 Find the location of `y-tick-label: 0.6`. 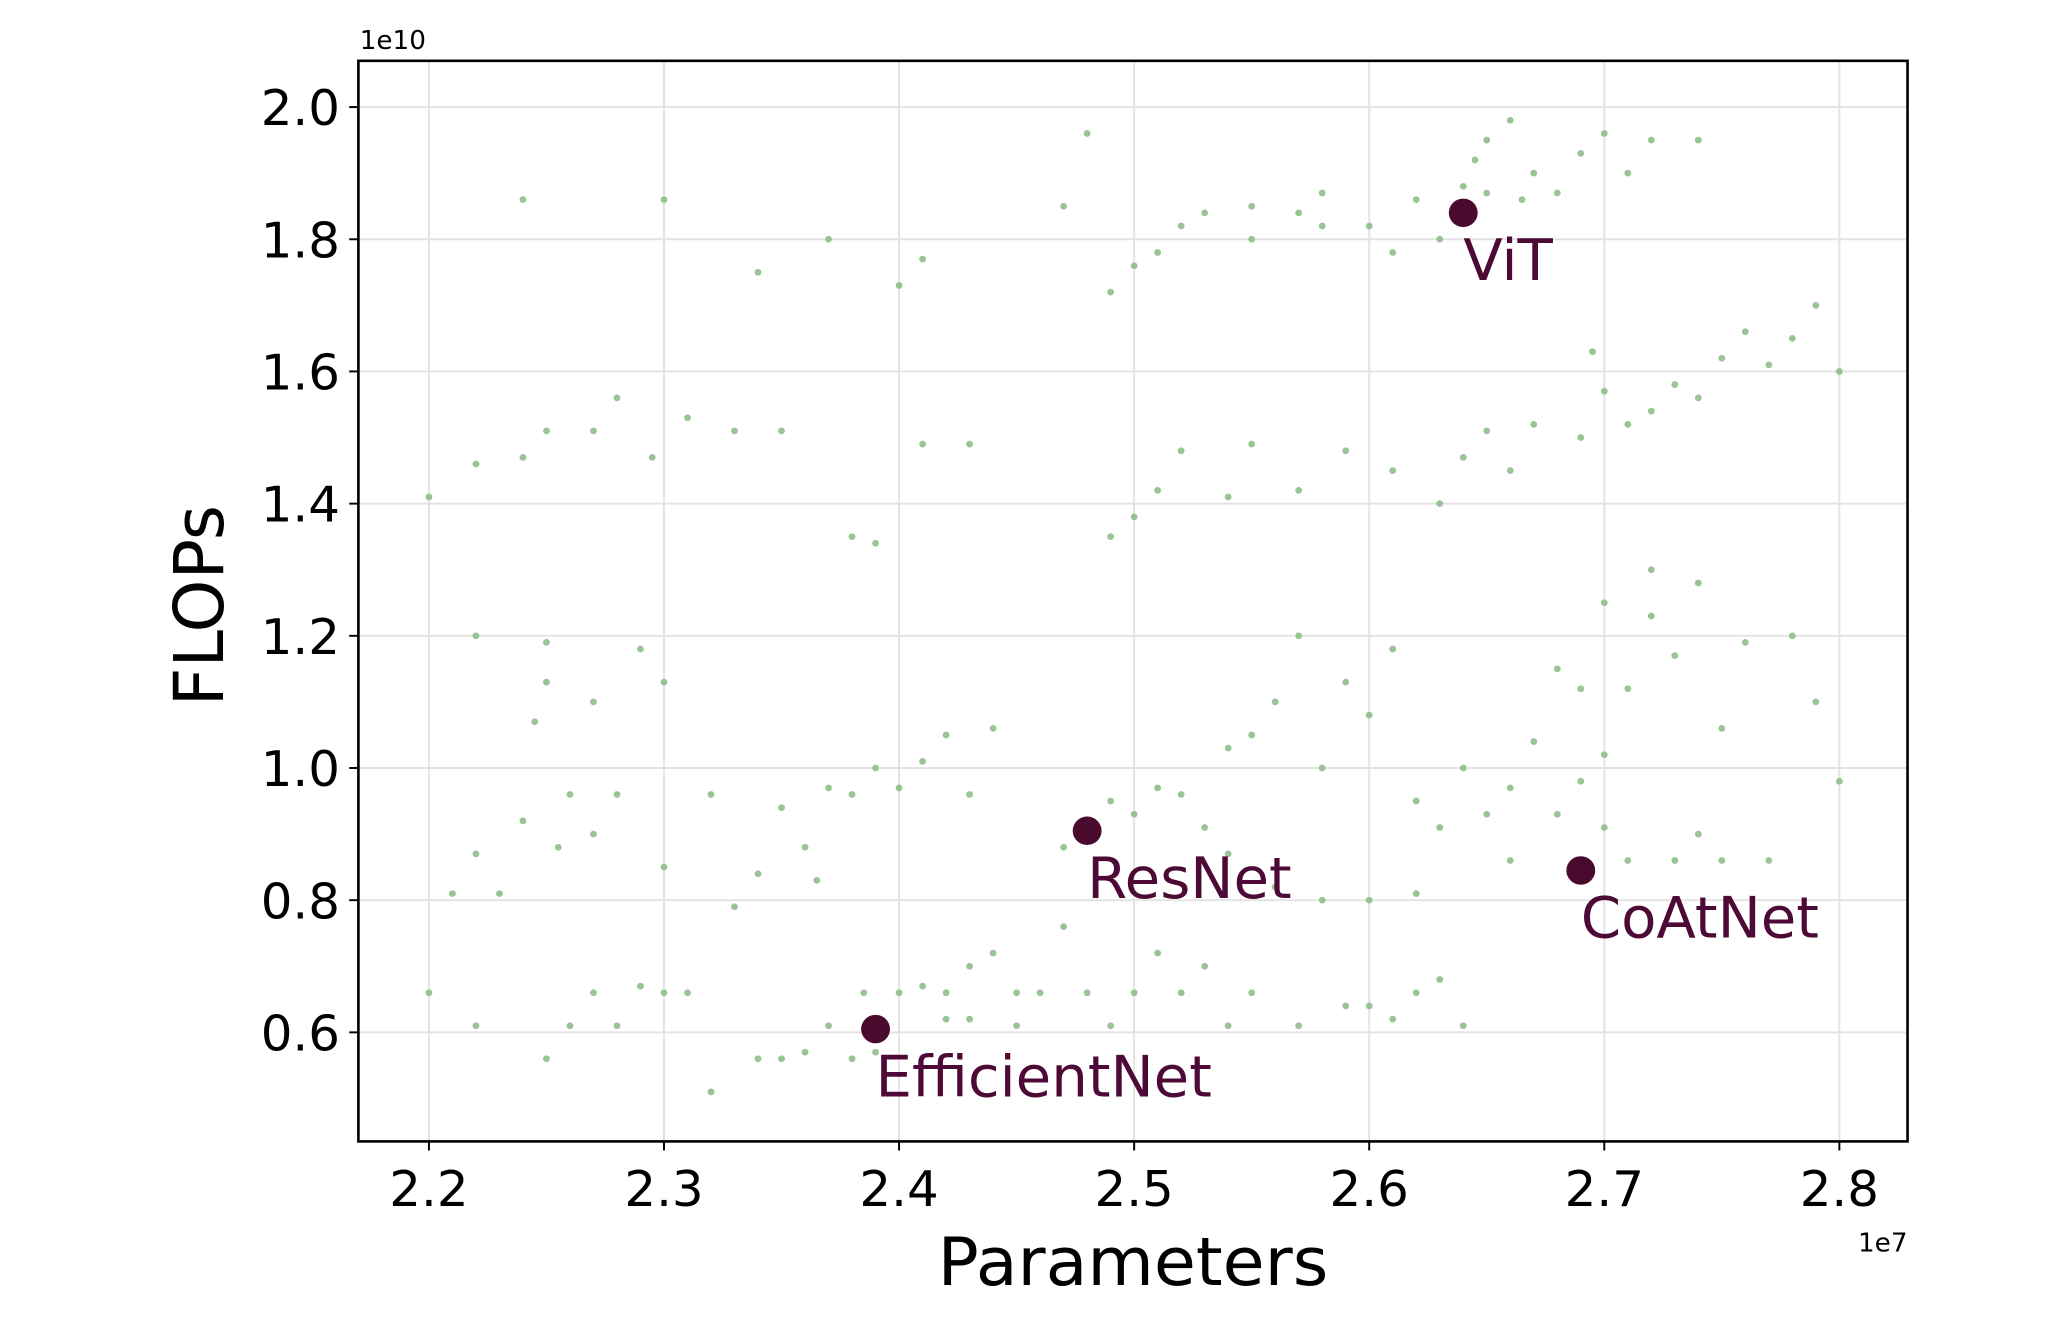

y-tick-label: 0.6 is located at coordinates (300, 1034).